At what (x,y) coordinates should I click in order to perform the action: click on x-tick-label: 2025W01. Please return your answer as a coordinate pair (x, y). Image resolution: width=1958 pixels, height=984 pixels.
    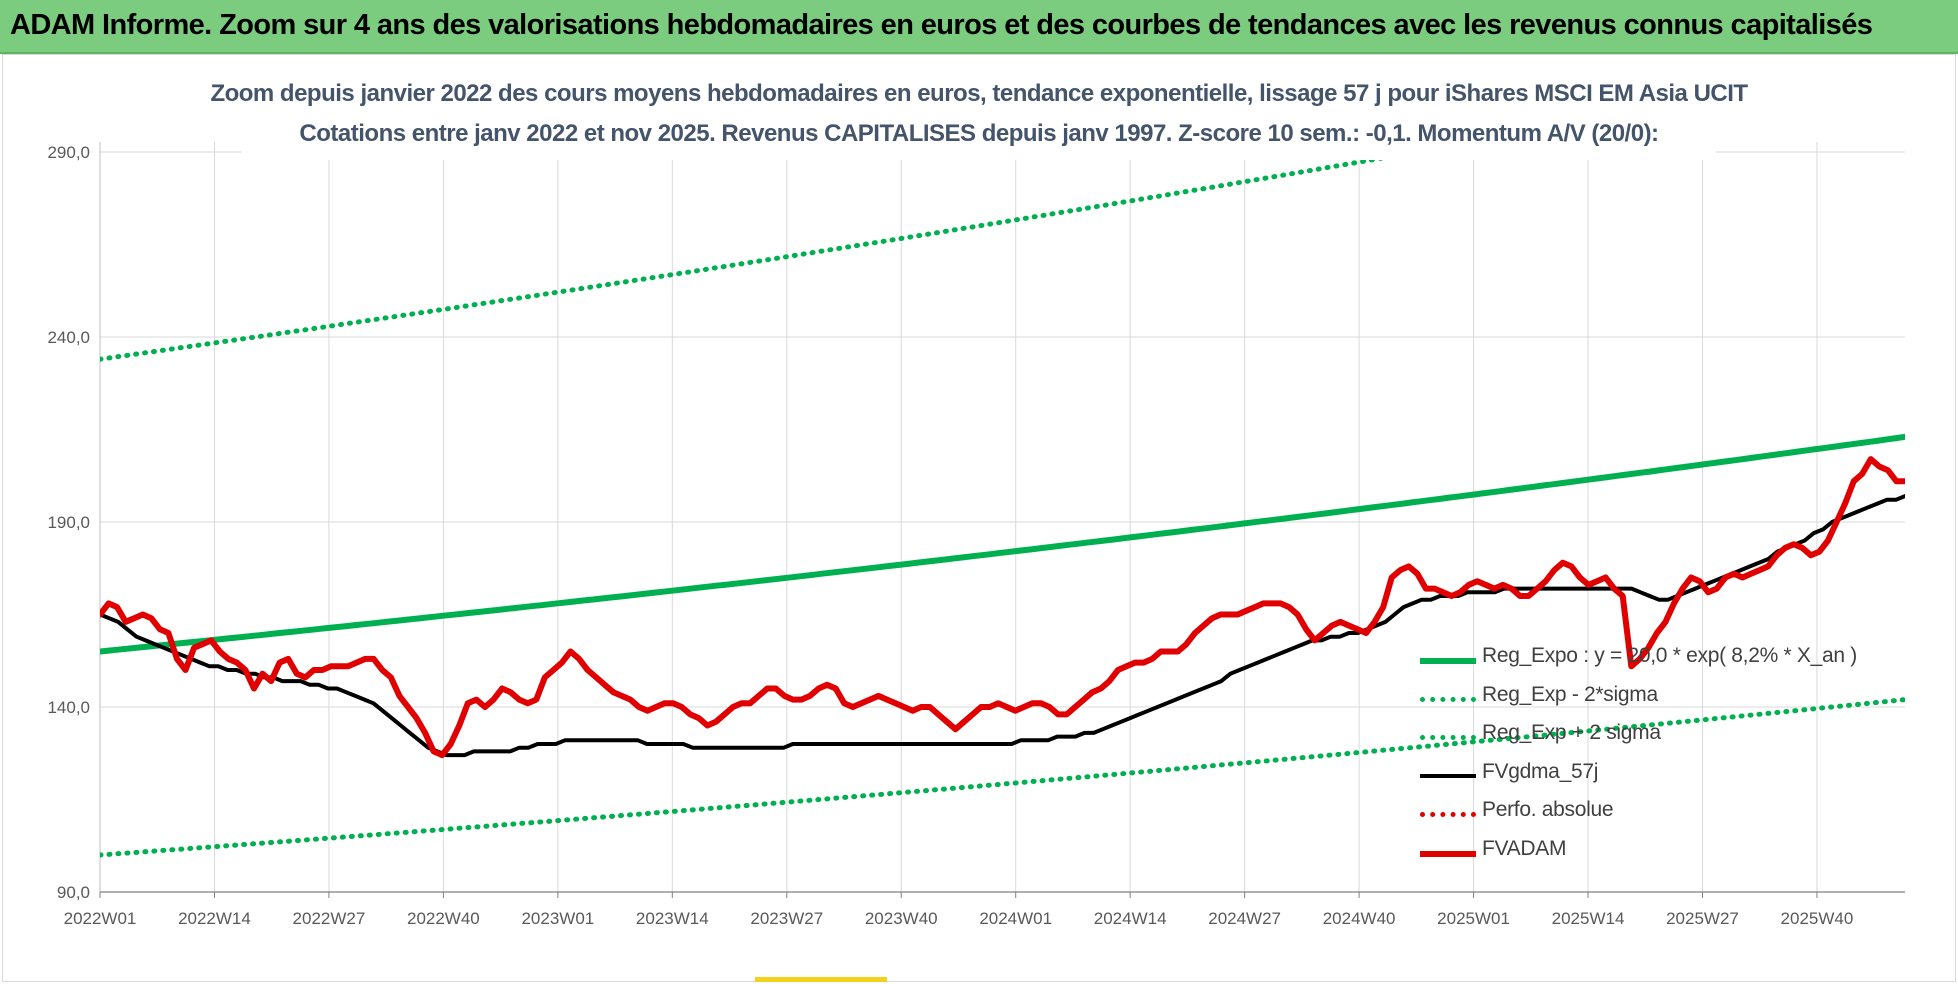
    Looking at the image, I should click on (1473, 918).